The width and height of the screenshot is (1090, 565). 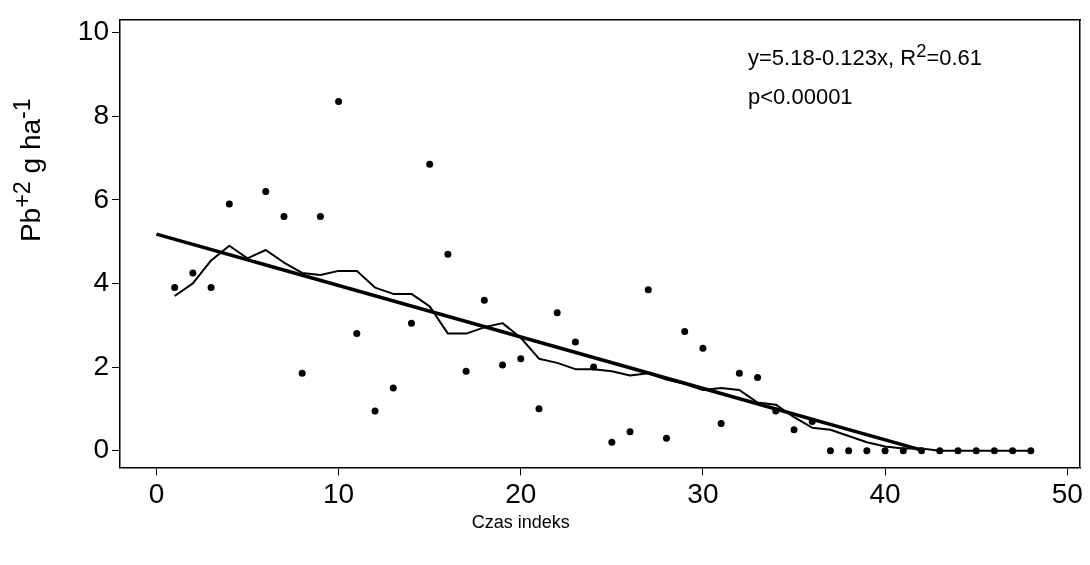 What do you see at coordinates (1067, 493) in the screenshot?
I see `x-tick-label: 50` at bounding box center [1067, 493].